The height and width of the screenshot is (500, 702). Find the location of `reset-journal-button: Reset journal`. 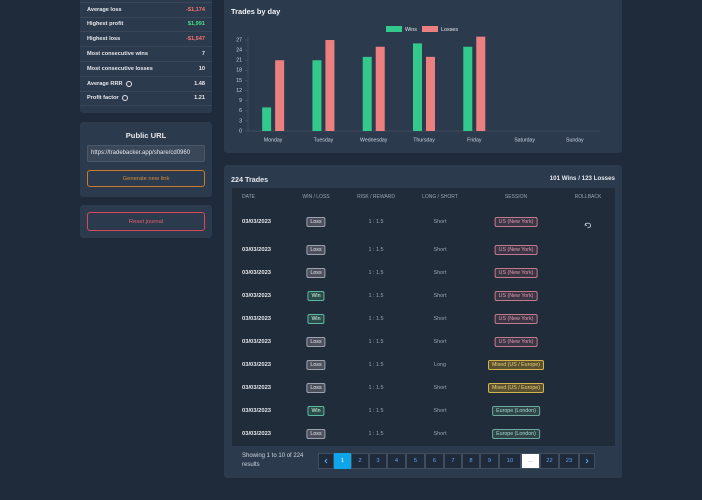

reset-journal-button: Reset journal is located at coordinates (146, 221).